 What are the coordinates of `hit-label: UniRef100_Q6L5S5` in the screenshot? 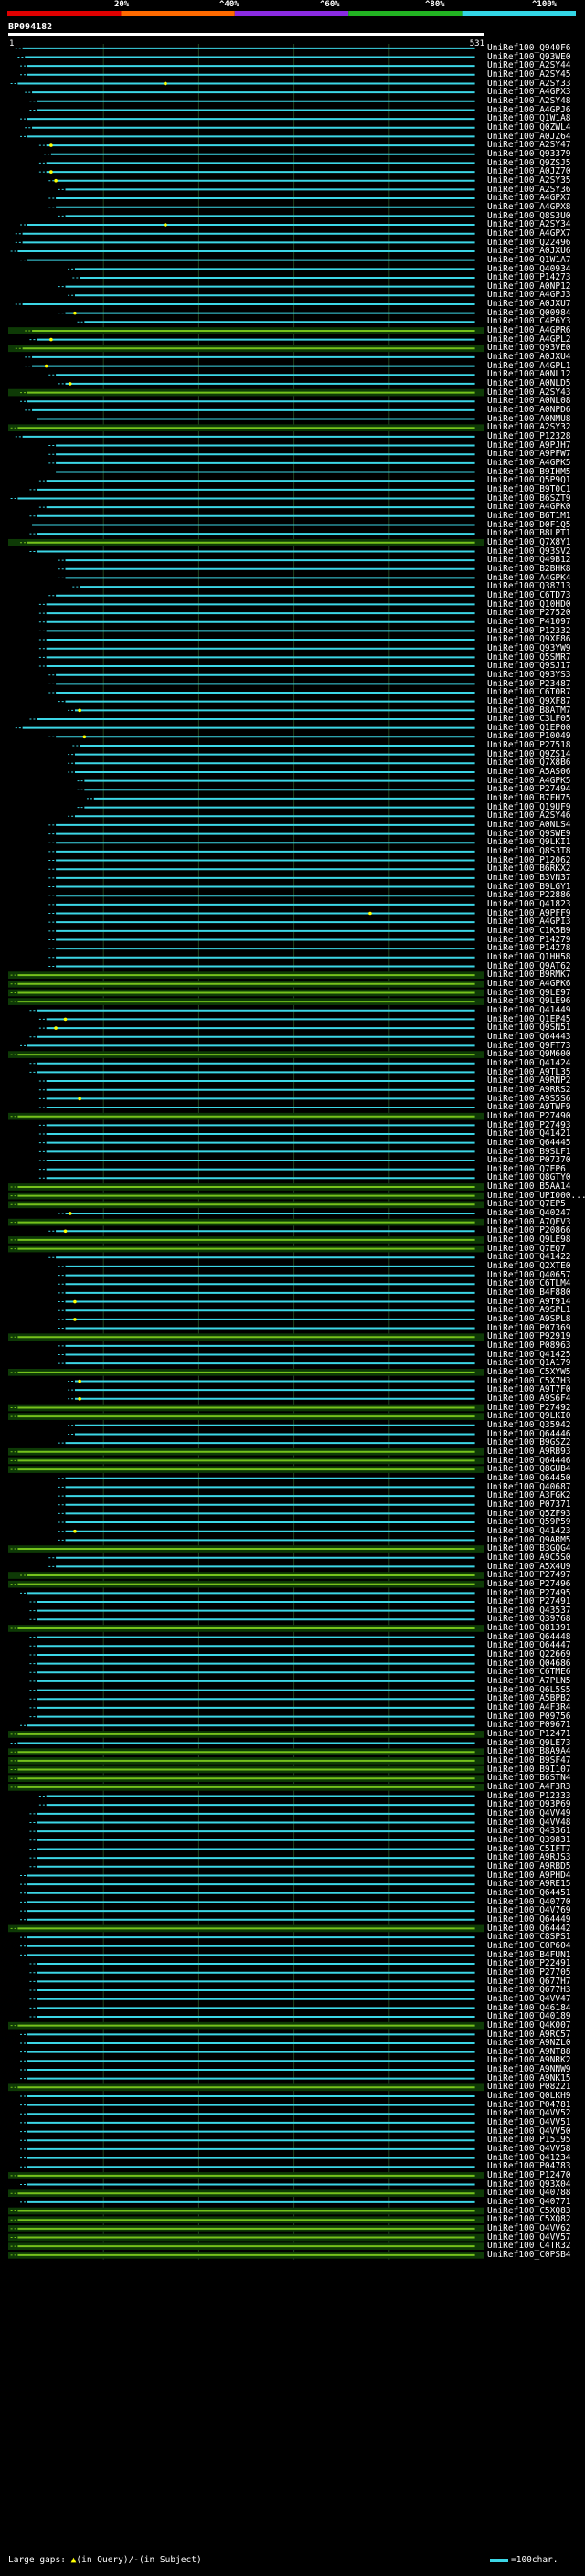 It's located at (529, 1689).